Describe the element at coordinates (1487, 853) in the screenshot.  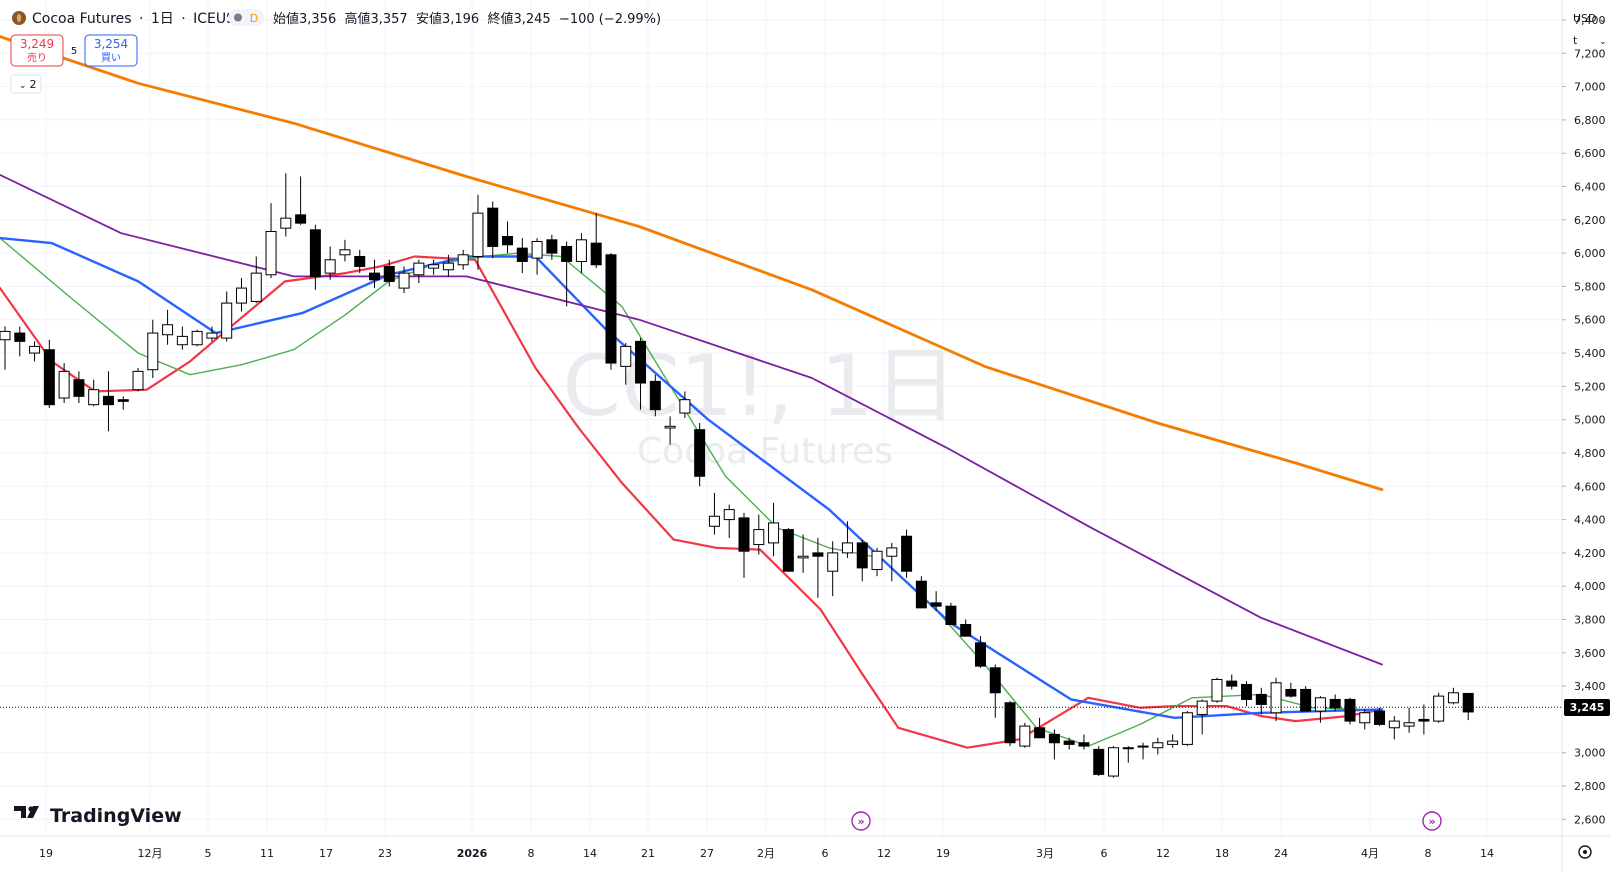
I see `time-tick-label: 14` at that location.